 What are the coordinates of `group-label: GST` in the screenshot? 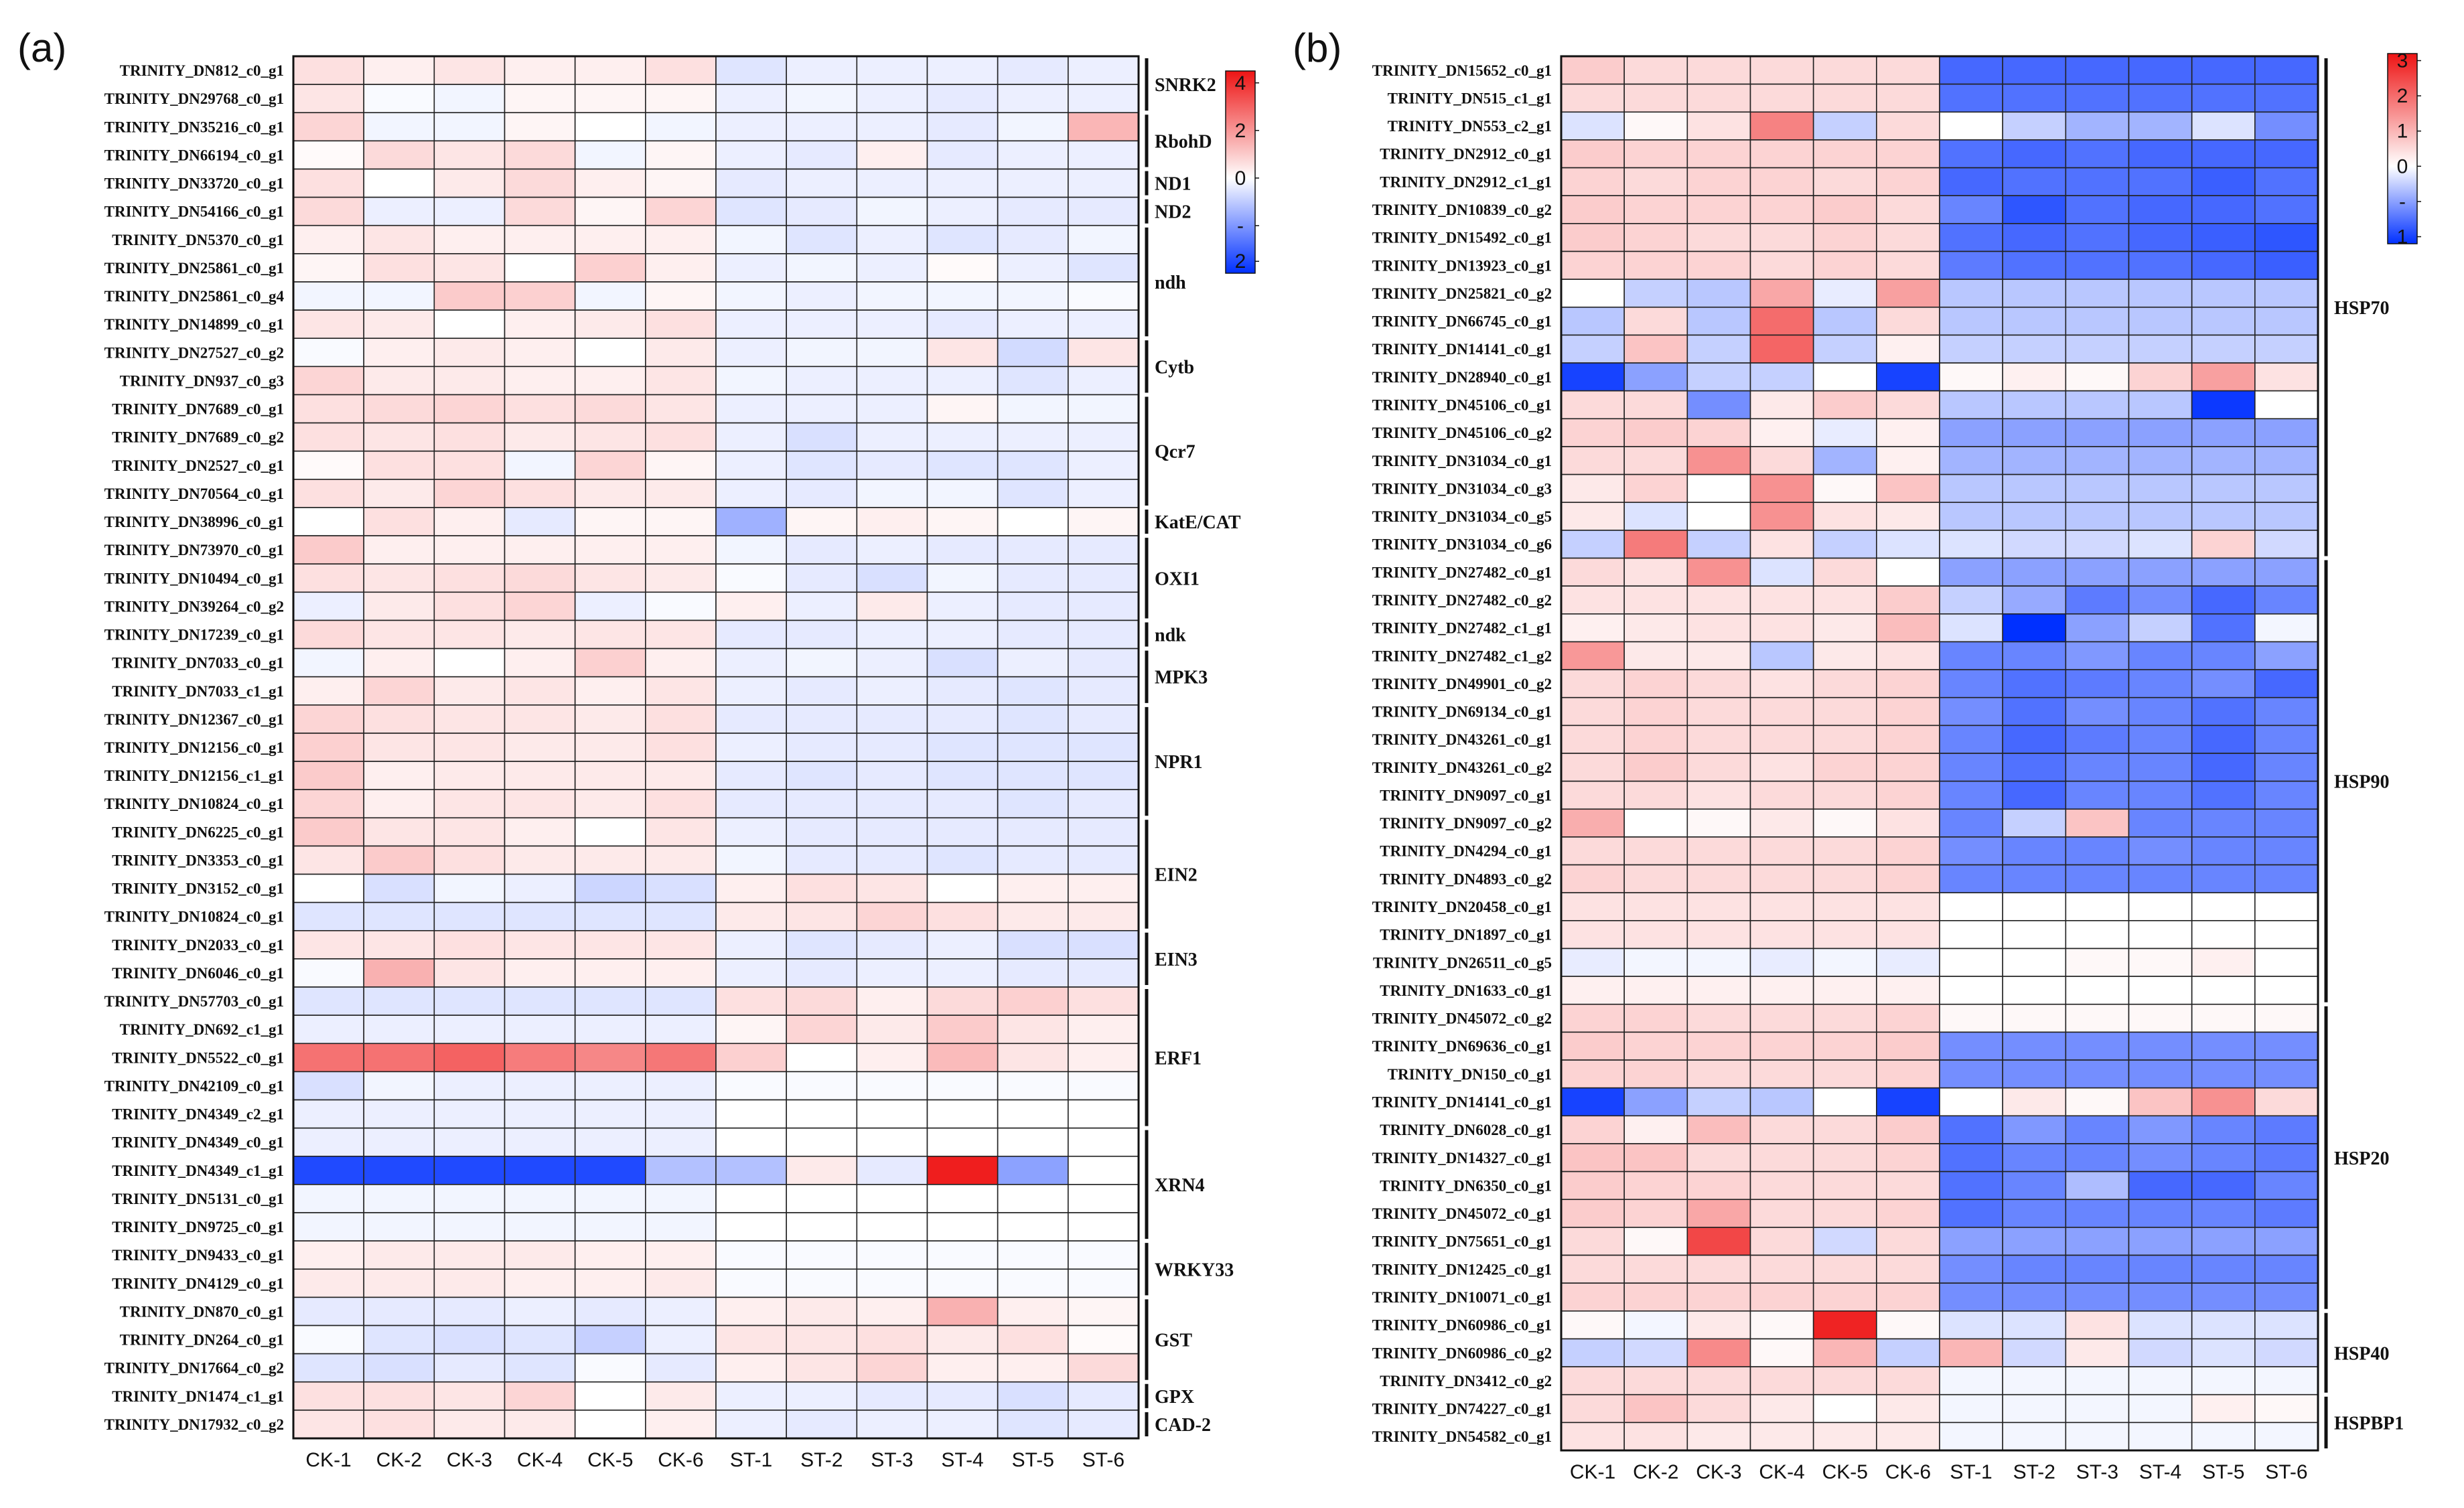 It's located at (1173, 1341).